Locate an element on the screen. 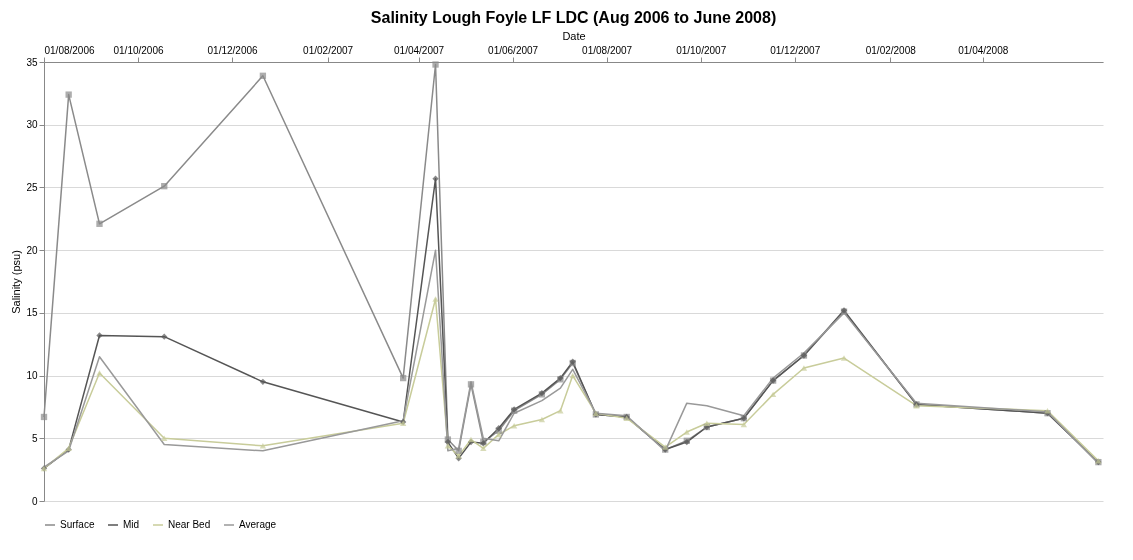 This screenshot has height=560, width=1133. x-tick-label: 01/08/2006 is located at coordinates (69, 50).